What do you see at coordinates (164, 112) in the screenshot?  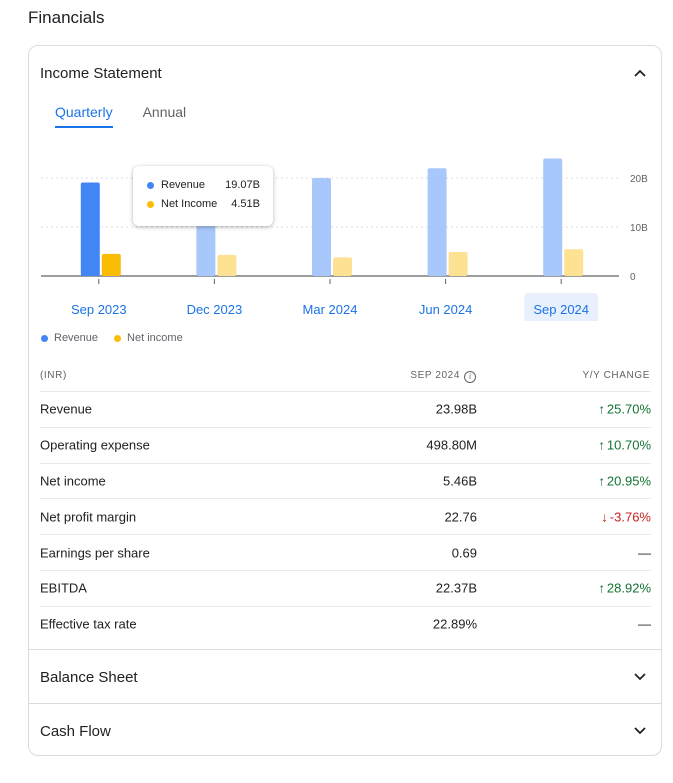 I see `tab-annual: Annual` at bounding box center [164, 112].